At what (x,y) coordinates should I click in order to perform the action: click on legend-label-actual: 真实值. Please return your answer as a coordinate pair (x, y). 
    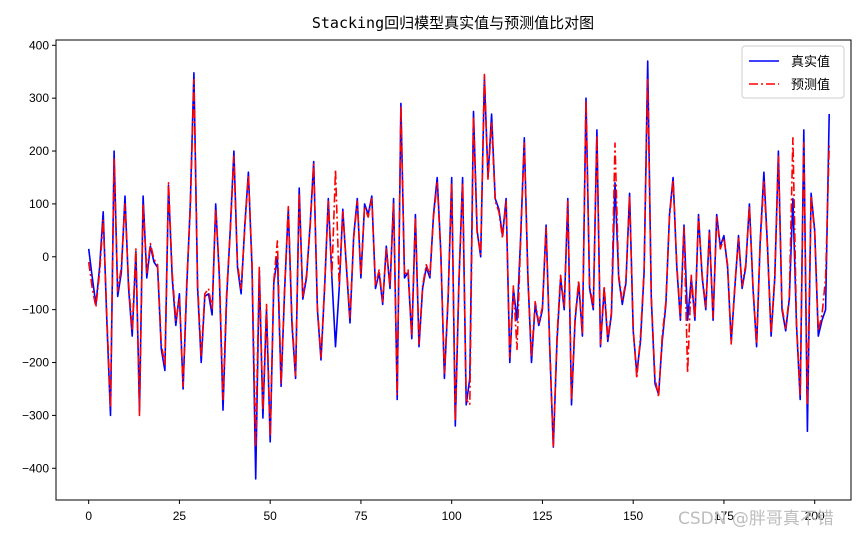
    Looking at the image, I should click on (810, 62).